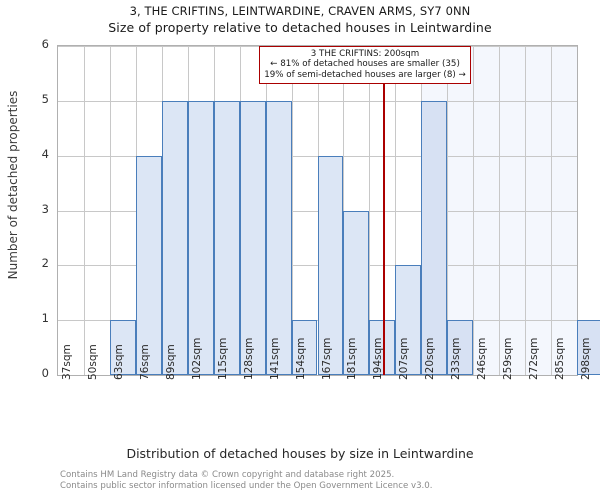 The width and height of the screenshot is (600, 500). I want to click on bar-141sqm, so click(278, 237).